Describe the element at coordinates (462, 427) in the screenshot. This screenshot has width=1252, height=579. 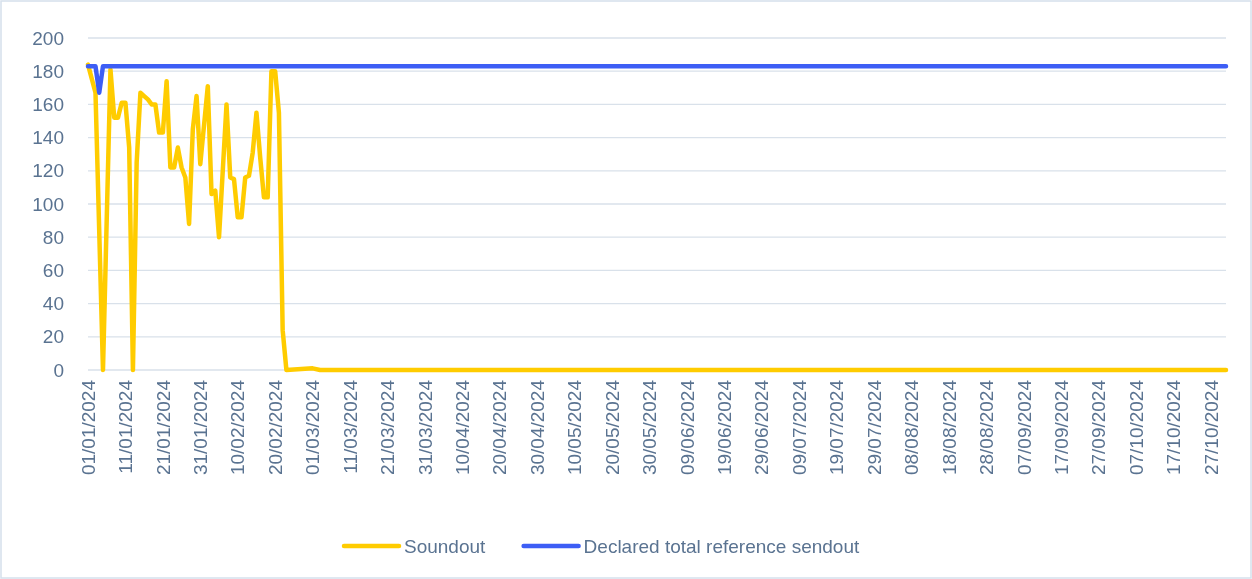
I see `x-tick-label: 10/04/2024` at that location.